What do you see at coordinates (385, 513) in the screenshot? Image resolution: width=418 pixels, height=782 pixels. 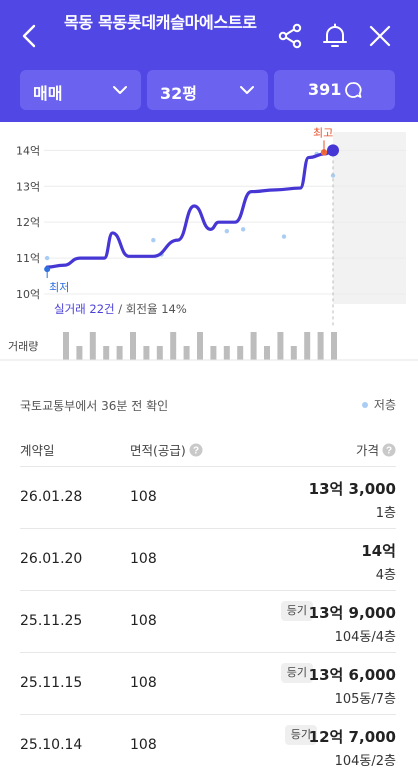 I see `row-floor: 1층` at bounding box center [385, 513].